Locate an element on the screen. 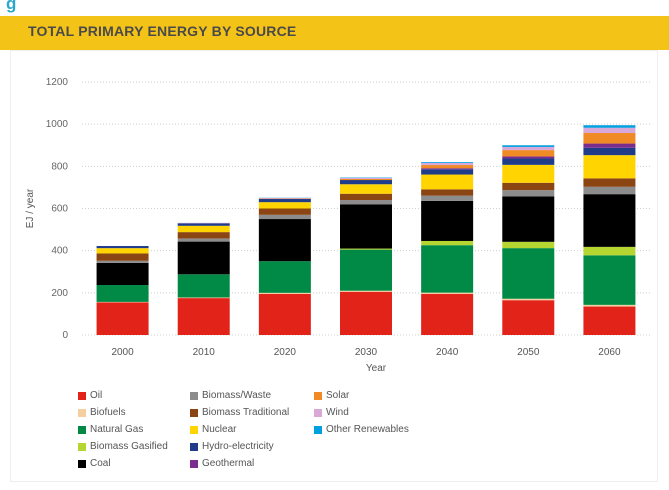  x-axis-label: Year is located at coordinates (376, 368).